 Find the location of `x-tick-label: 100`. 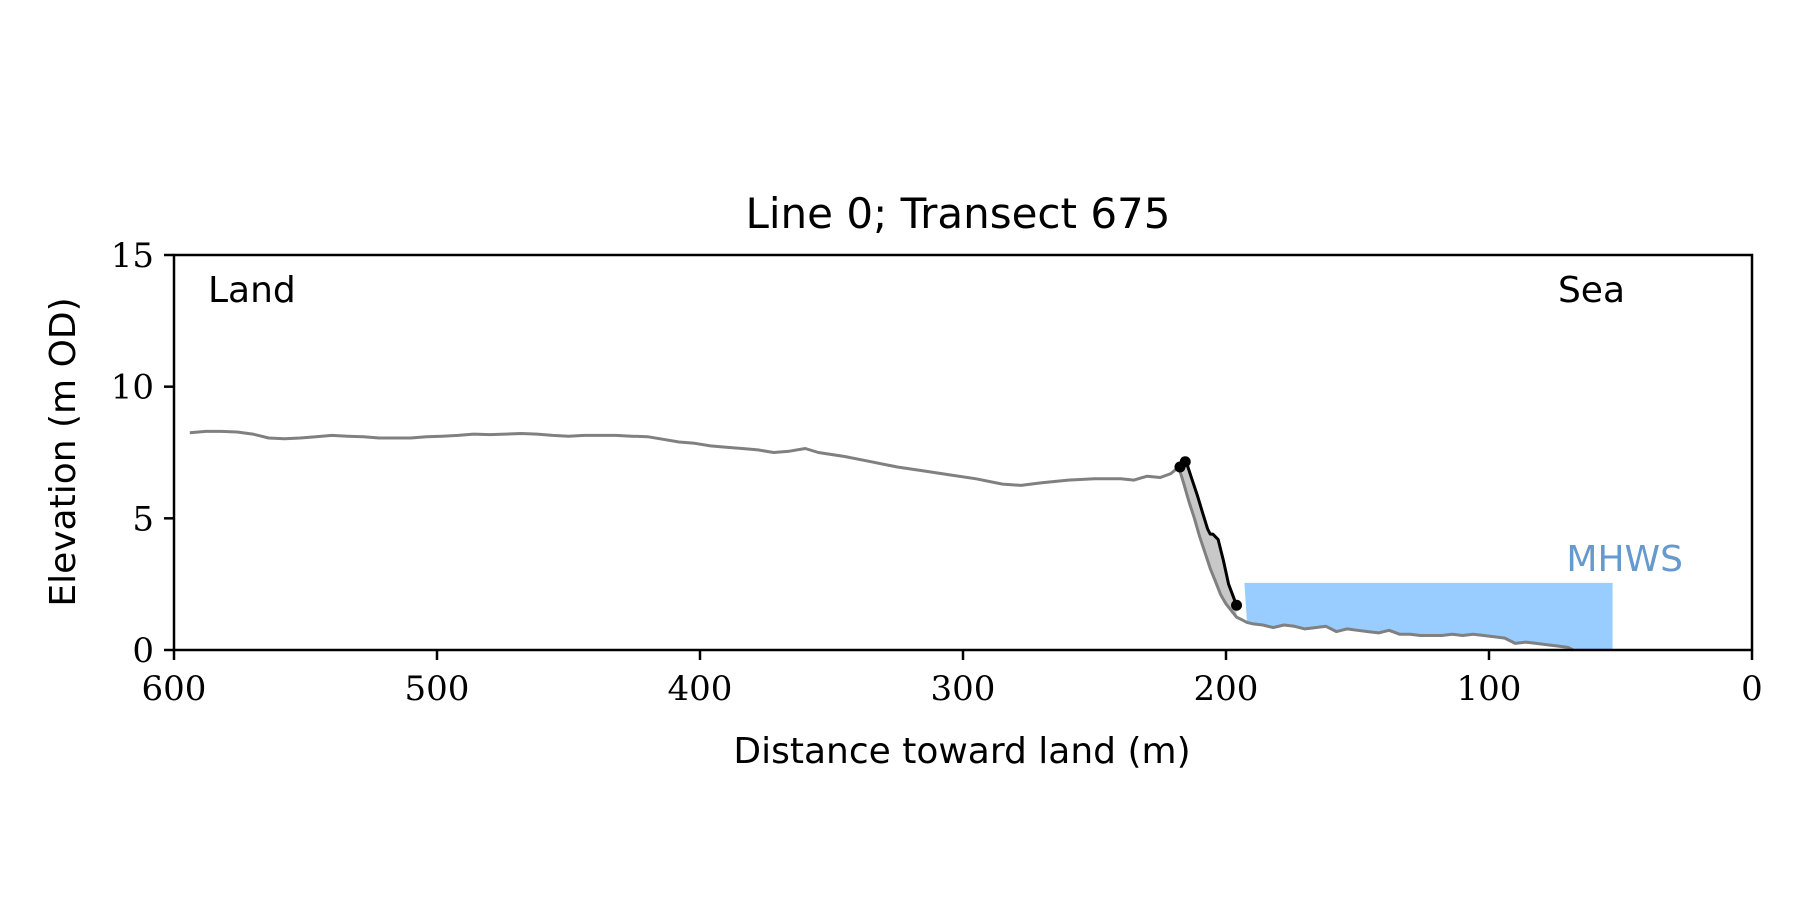

x-tick-label: 100 is located at coordinates (1489, 689).